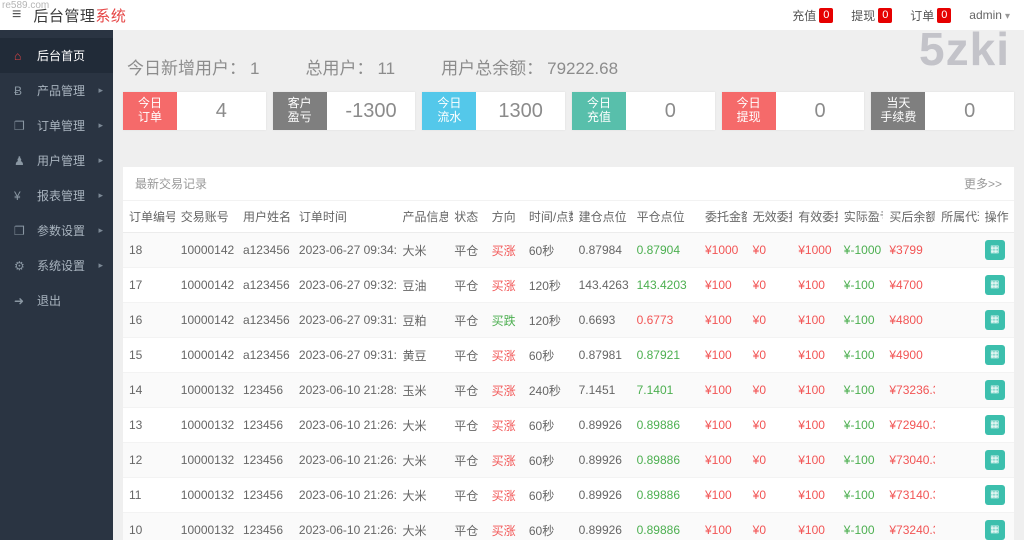  What do you see at coordinates (492, 68) in the screenshot?
I see `stat-label: 用户总余额：` at bounding box center [492, 68].